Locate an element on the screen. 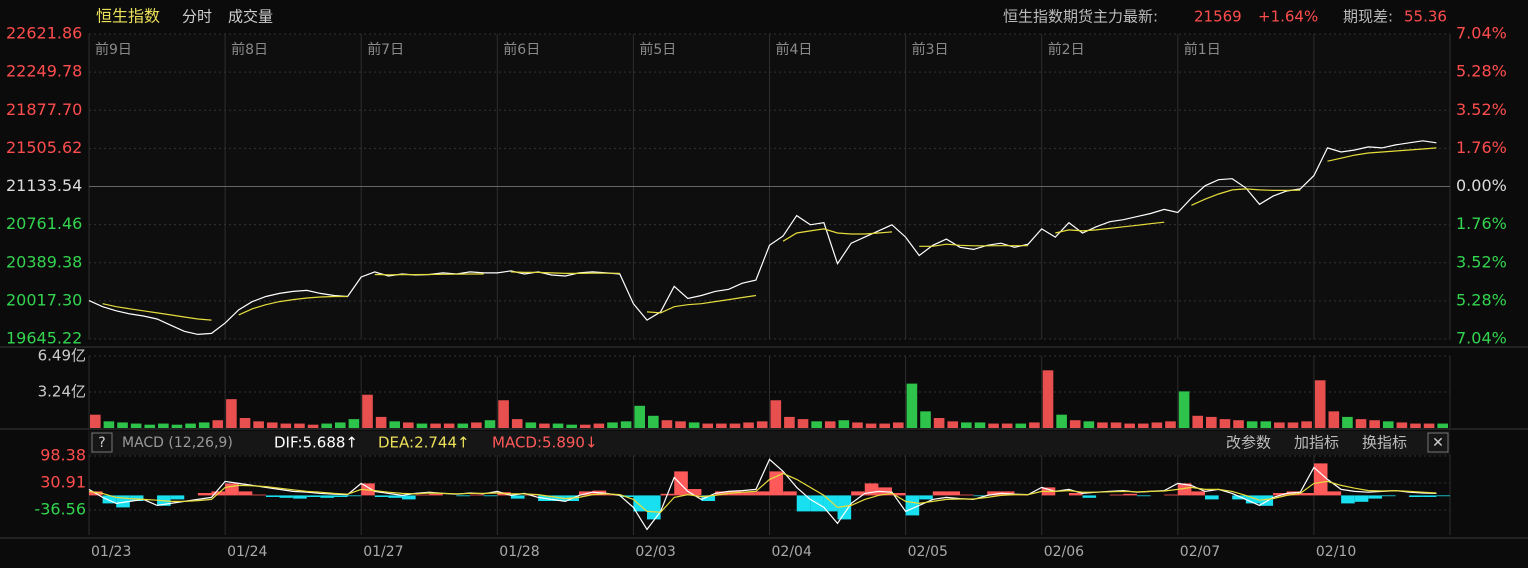 The image size is (1528, 568). futures-price: 21569 is located at coordinates (1218, 17).